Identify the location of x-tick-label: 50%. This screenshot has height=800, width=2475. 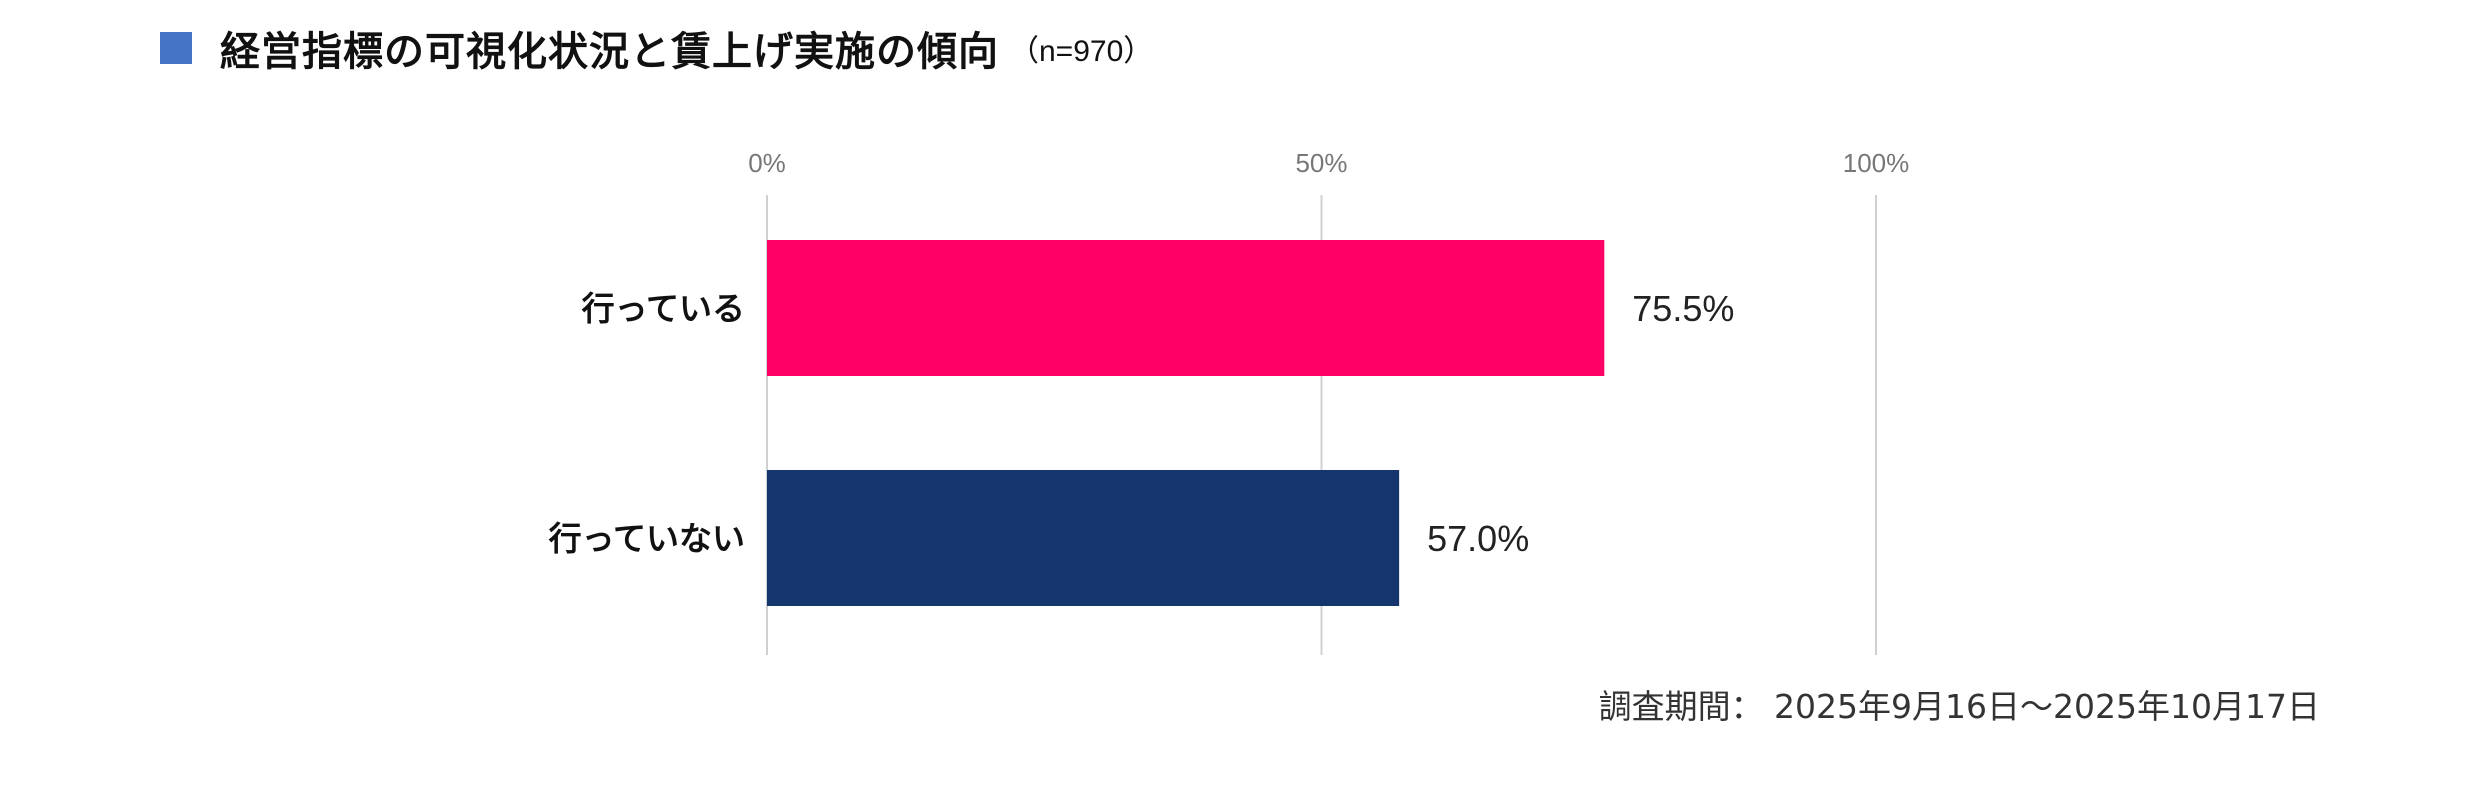
(1321, 163).